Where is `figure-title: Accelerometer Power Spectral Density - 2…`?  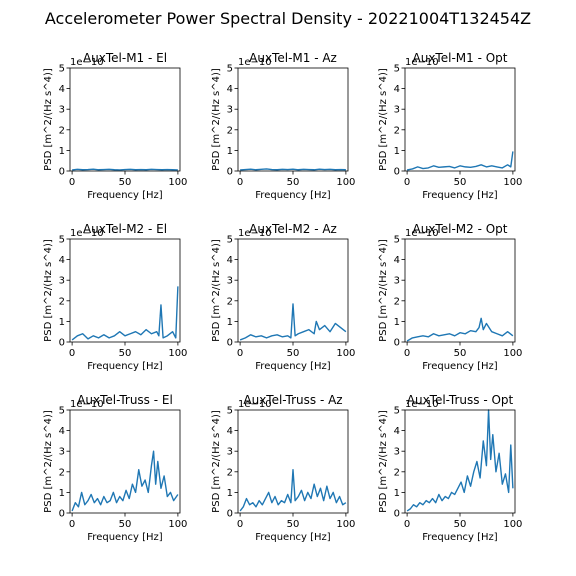
figure-title: Accelerometer Power Spectral Density - 2… is located at coordinates (288, 18).